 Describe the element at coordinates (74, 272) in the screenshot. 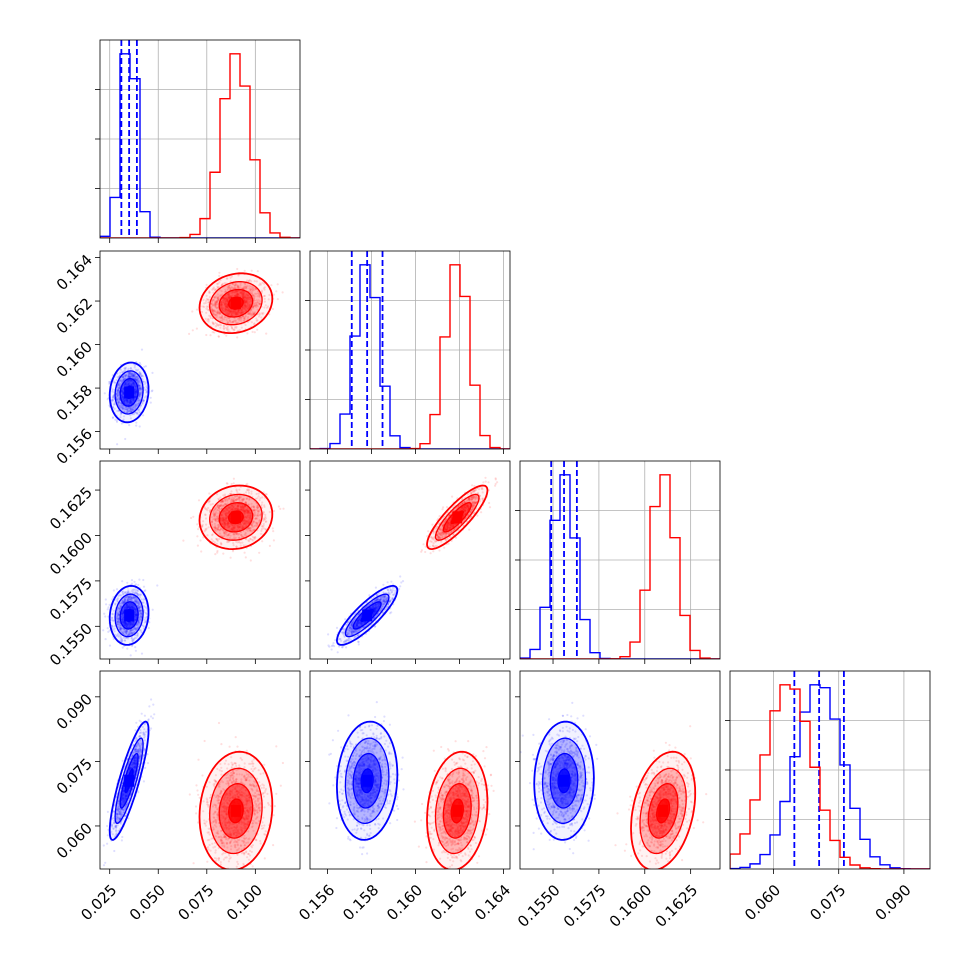

I see `y-tick-label: 0.164` at that location.